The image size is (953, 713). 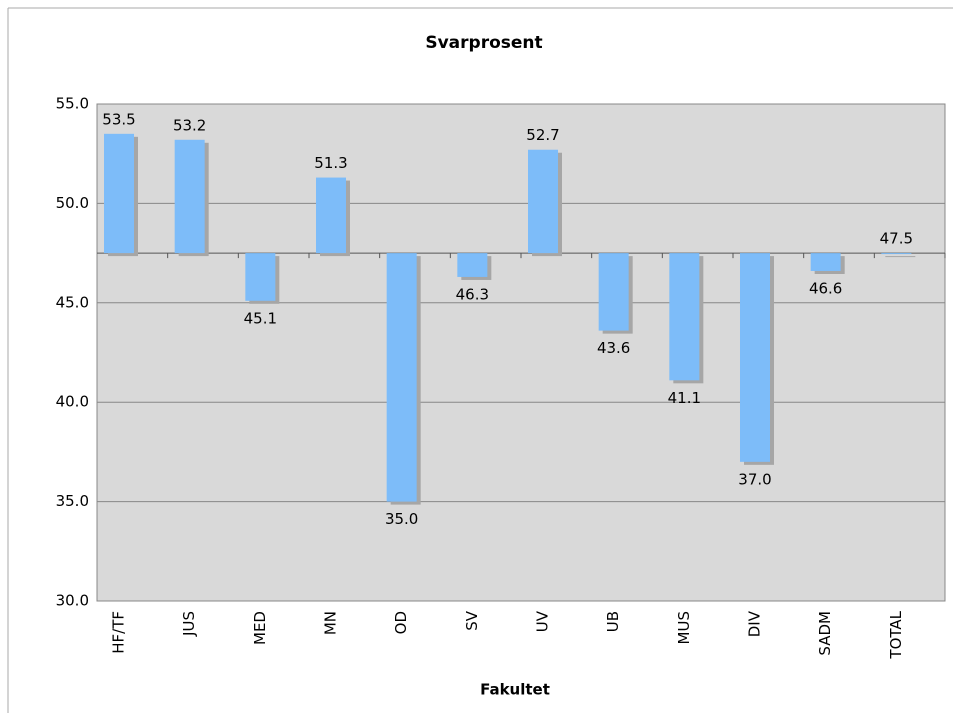 What do you see at coordinates (684, 627) in the screenshot?
I see `x-tick-label: MUS` at bounding box center [684, 627].